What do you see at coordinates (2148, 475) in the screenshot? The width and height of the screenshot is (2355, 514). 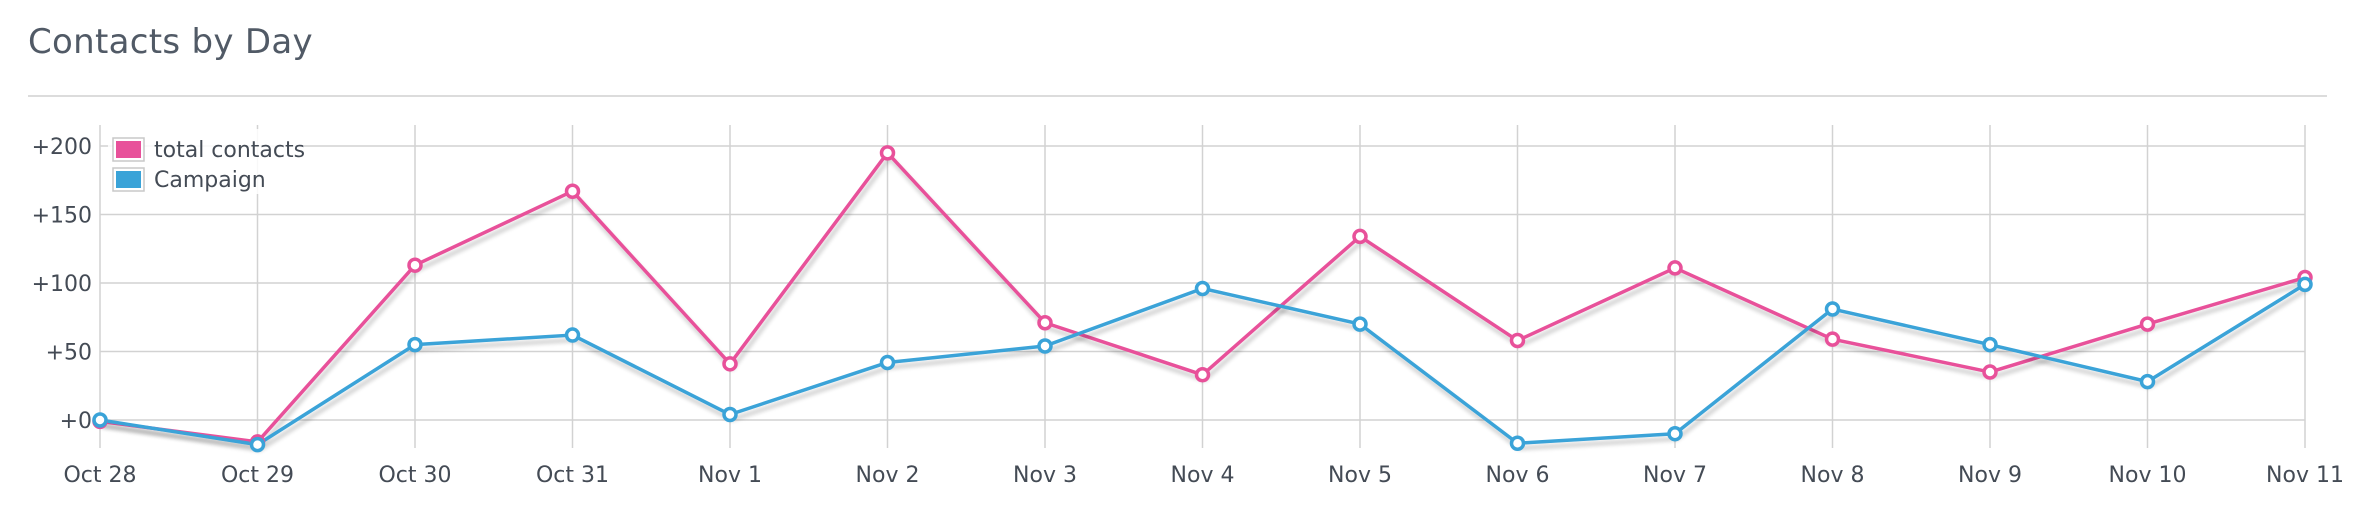 I see `x-tick-label: Nov 10` at bounding box center [2148, 475].